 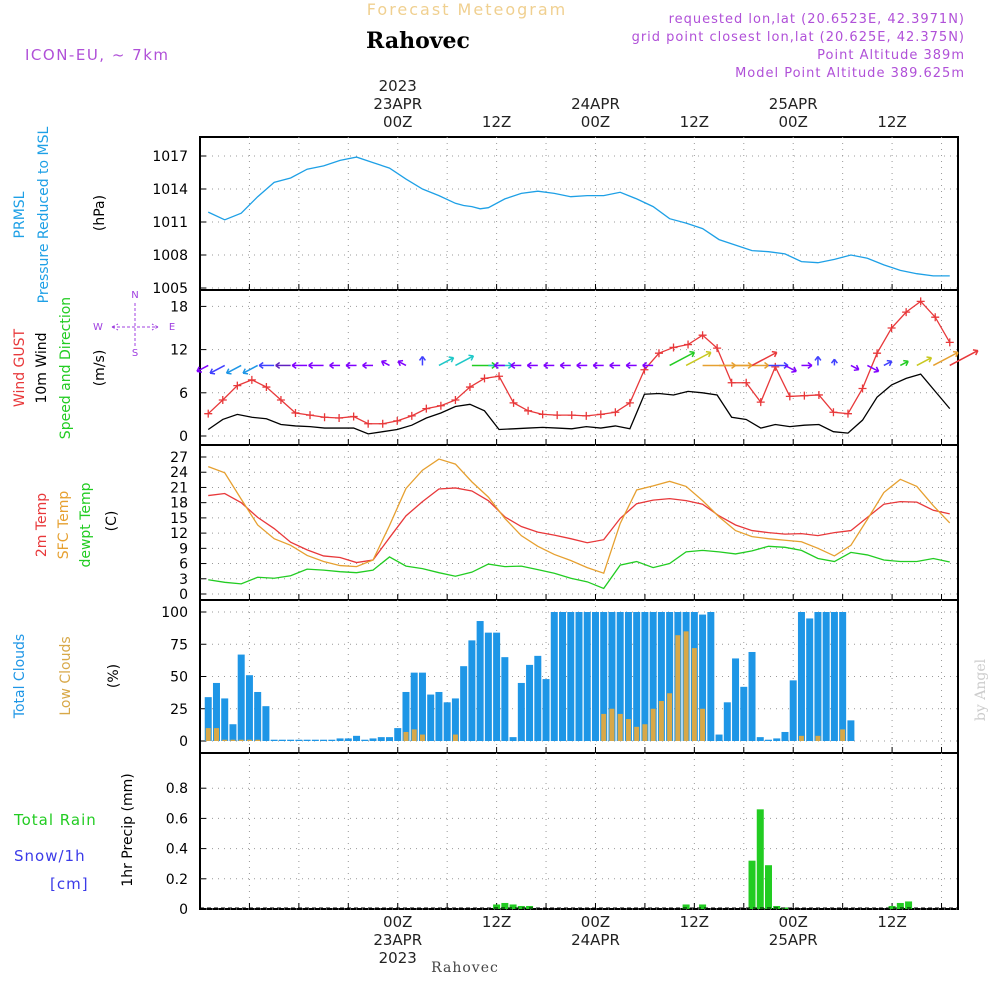 What do you see at coordinates (67, 676) in the screenshot?
I see `clouds-labels: Total Clouds Low Clouds (%)` at bounding box center [67, 676].